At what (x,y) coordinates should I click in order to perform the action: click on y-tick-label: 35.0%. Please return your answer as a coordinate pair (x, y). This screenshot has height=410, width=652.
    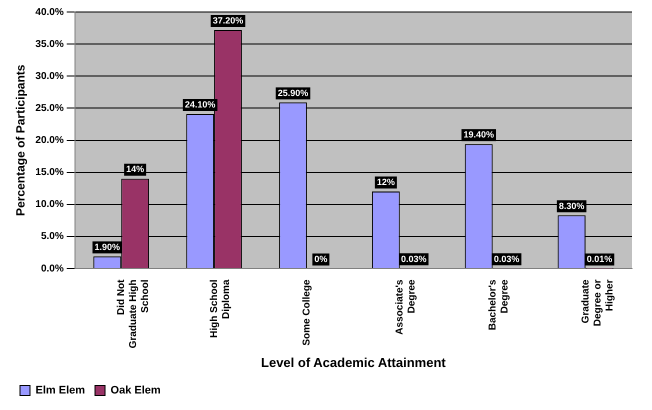
    Looking at the image, I should click on (49, 44).